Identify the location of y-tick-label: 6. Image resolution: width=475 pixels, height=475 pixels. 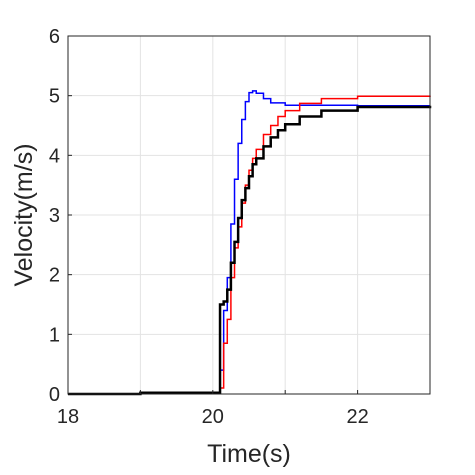
(54, 37).